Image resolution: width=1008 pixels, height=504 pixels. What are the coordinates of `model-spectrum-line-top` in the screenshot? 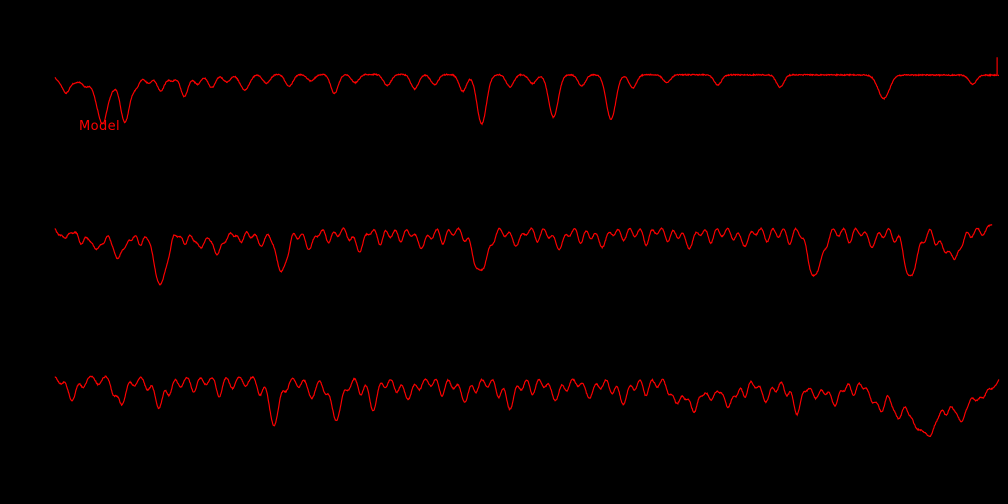 It's located at (527, 91).